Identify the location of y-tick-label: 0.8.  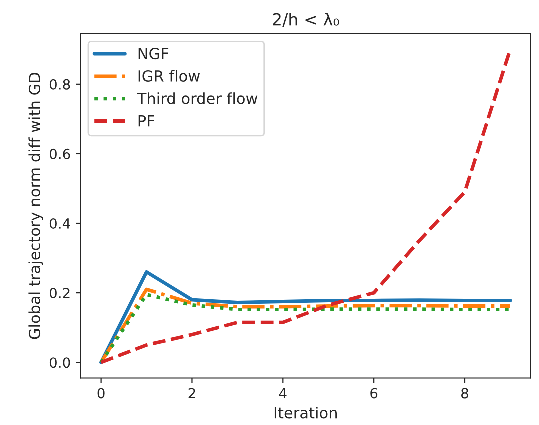
(60, 84).